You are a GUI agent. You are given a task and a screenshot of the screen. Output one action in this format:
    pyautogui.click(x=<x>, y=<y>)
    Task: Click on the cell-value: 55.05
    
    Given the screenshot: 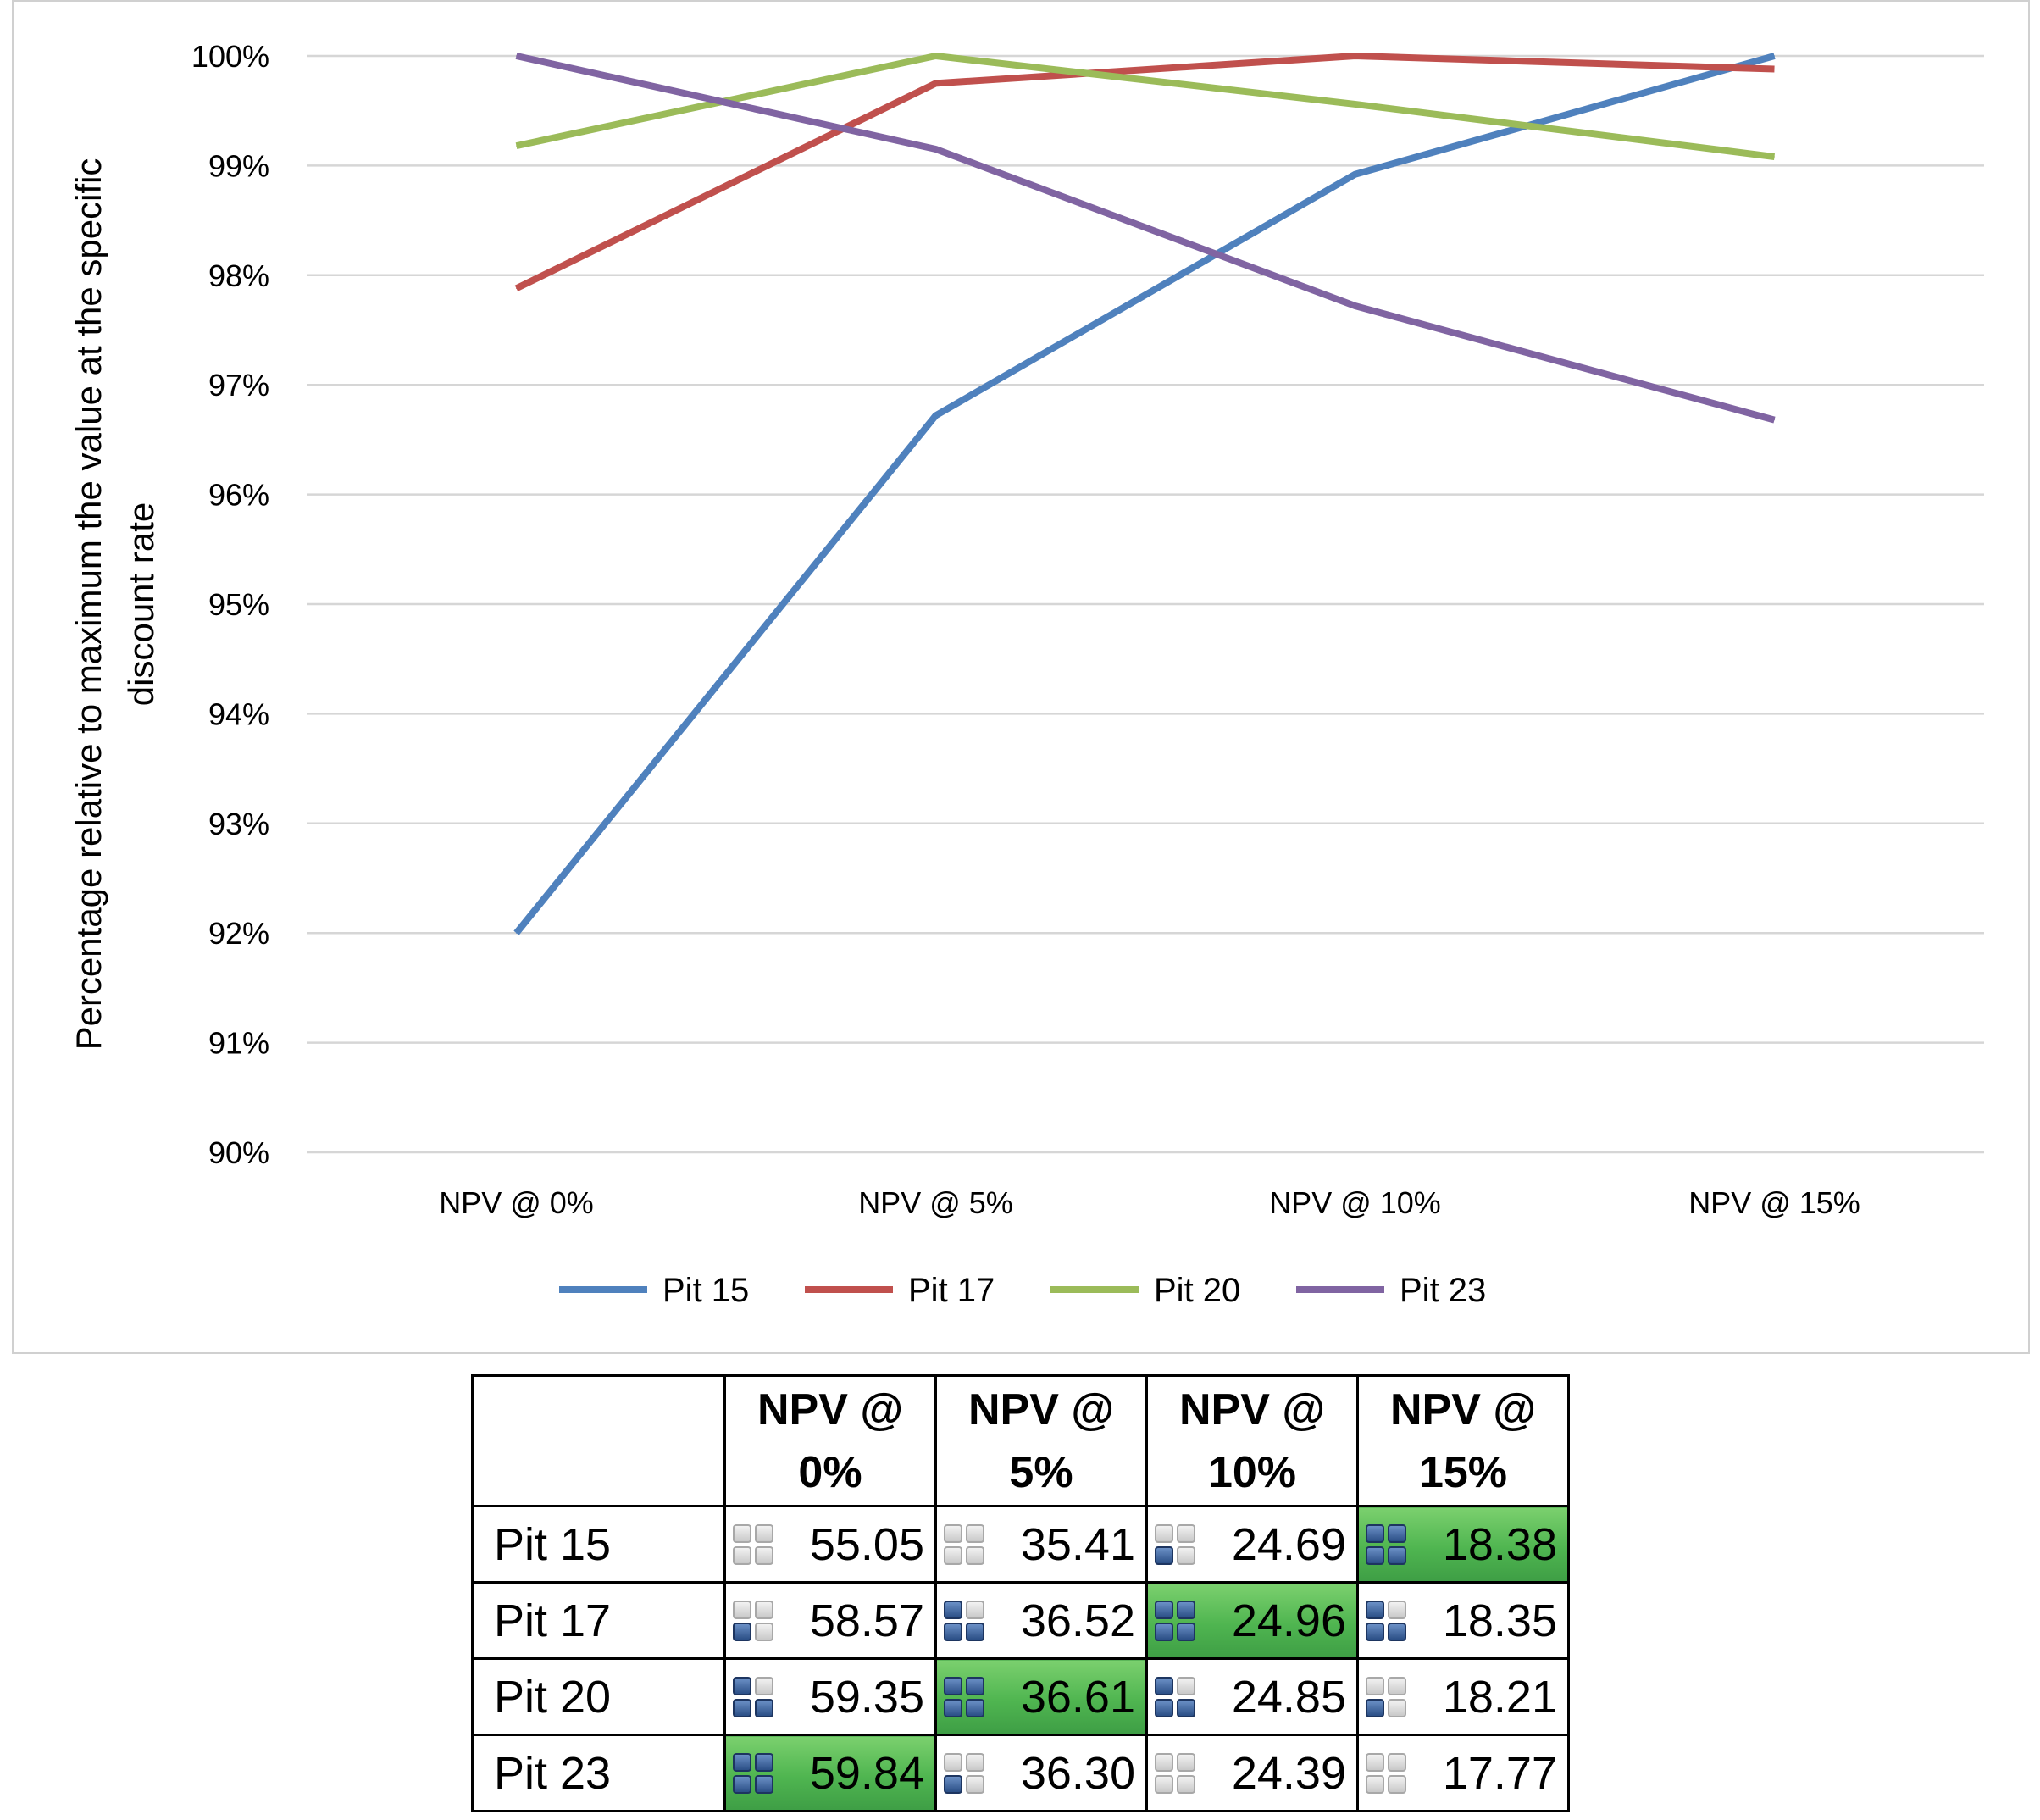 What is the action you would take?
    pyautogui.click(x=866, y=1544)
    